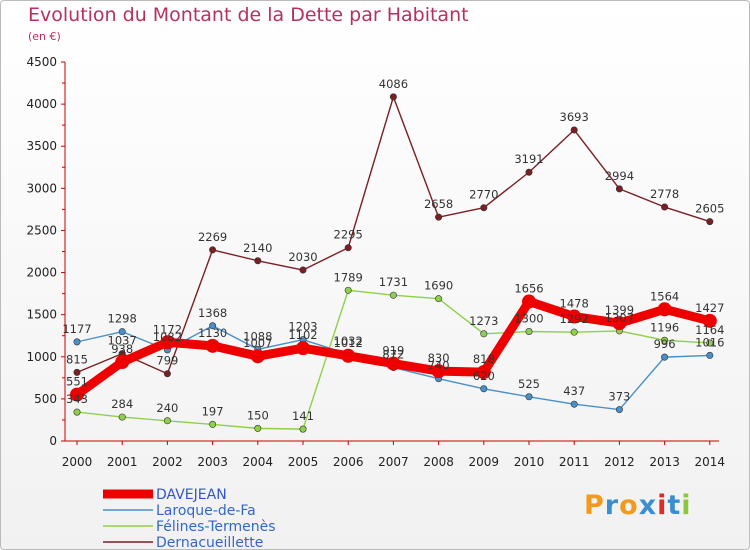 The width and height of the screenshot is (750, 550). What do you see at coordinates (619, 462) in the screenshot?
I see `x-tick-label: 2012` at bounding box center [619, 462].